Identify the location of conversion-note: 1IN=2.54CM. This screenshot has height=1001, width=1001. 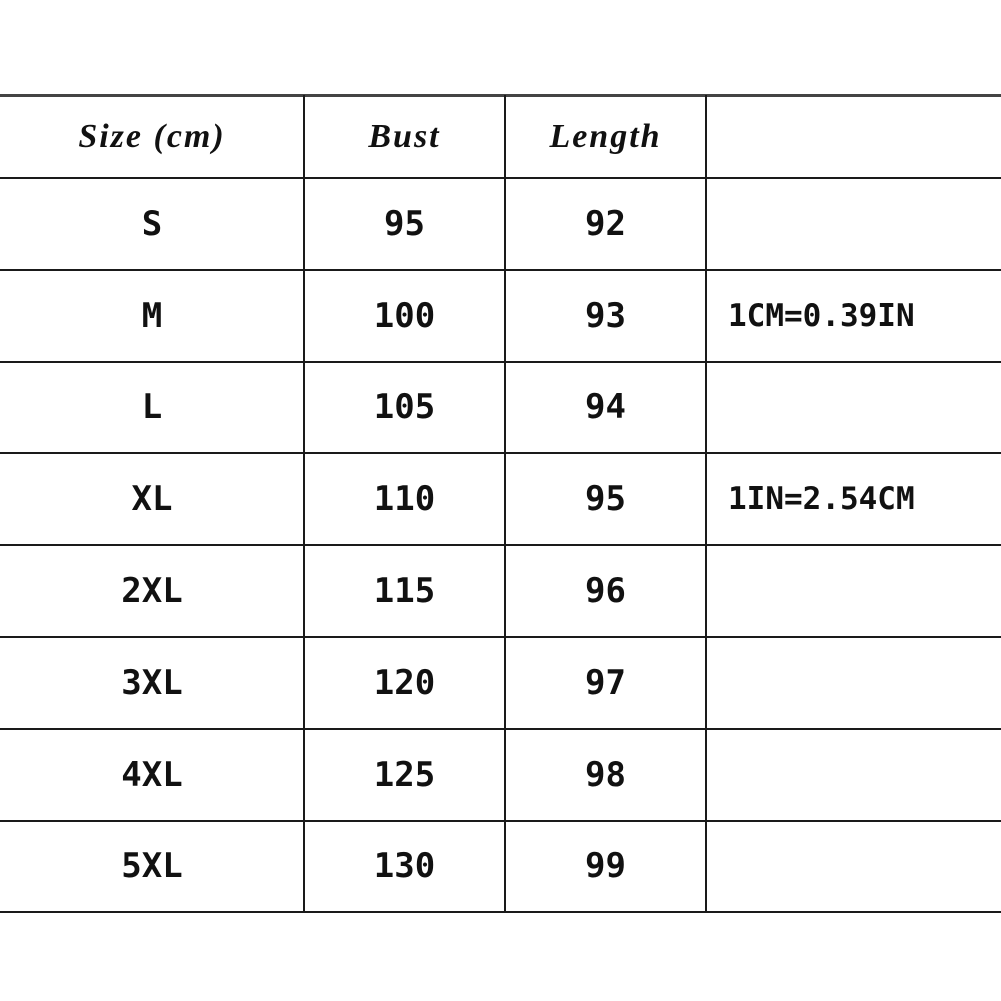
(821, 499).